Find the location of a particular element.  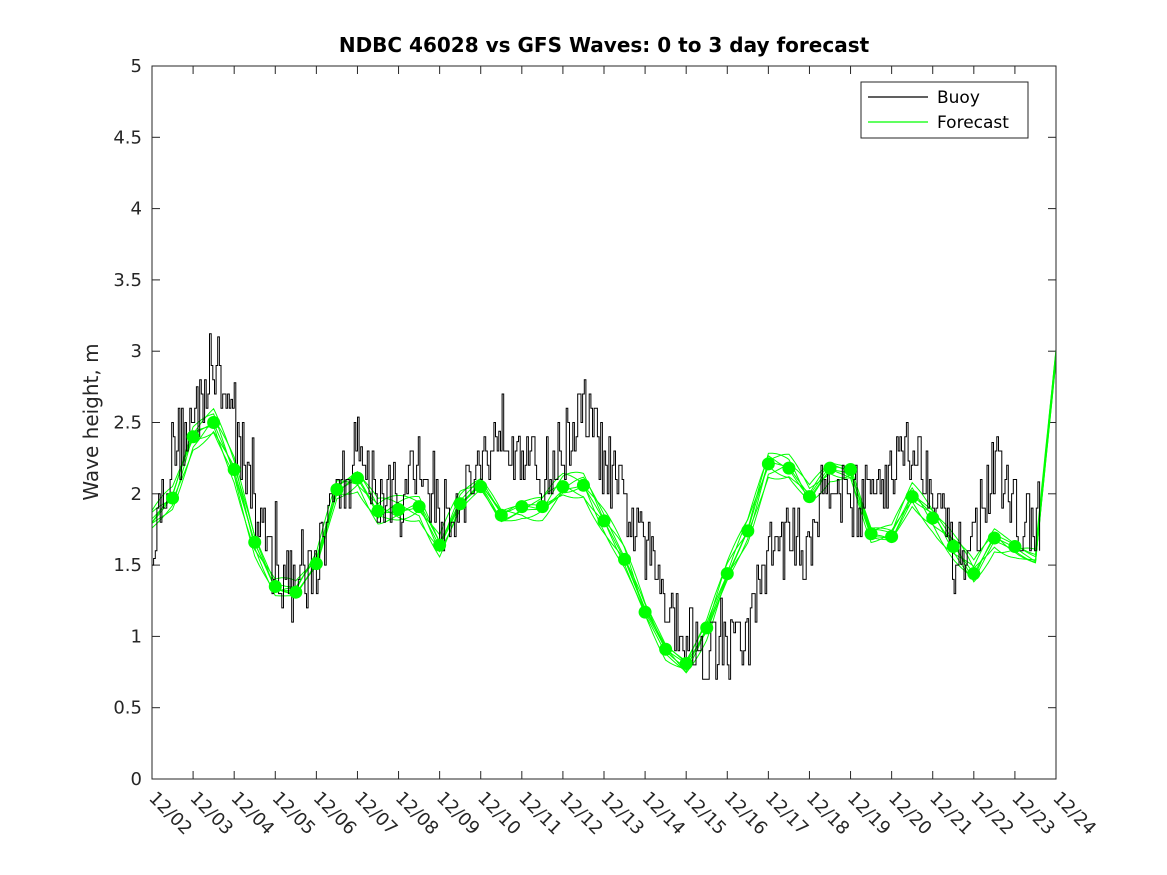

y-tick-label: 2 is located at coordinates (136, 494).